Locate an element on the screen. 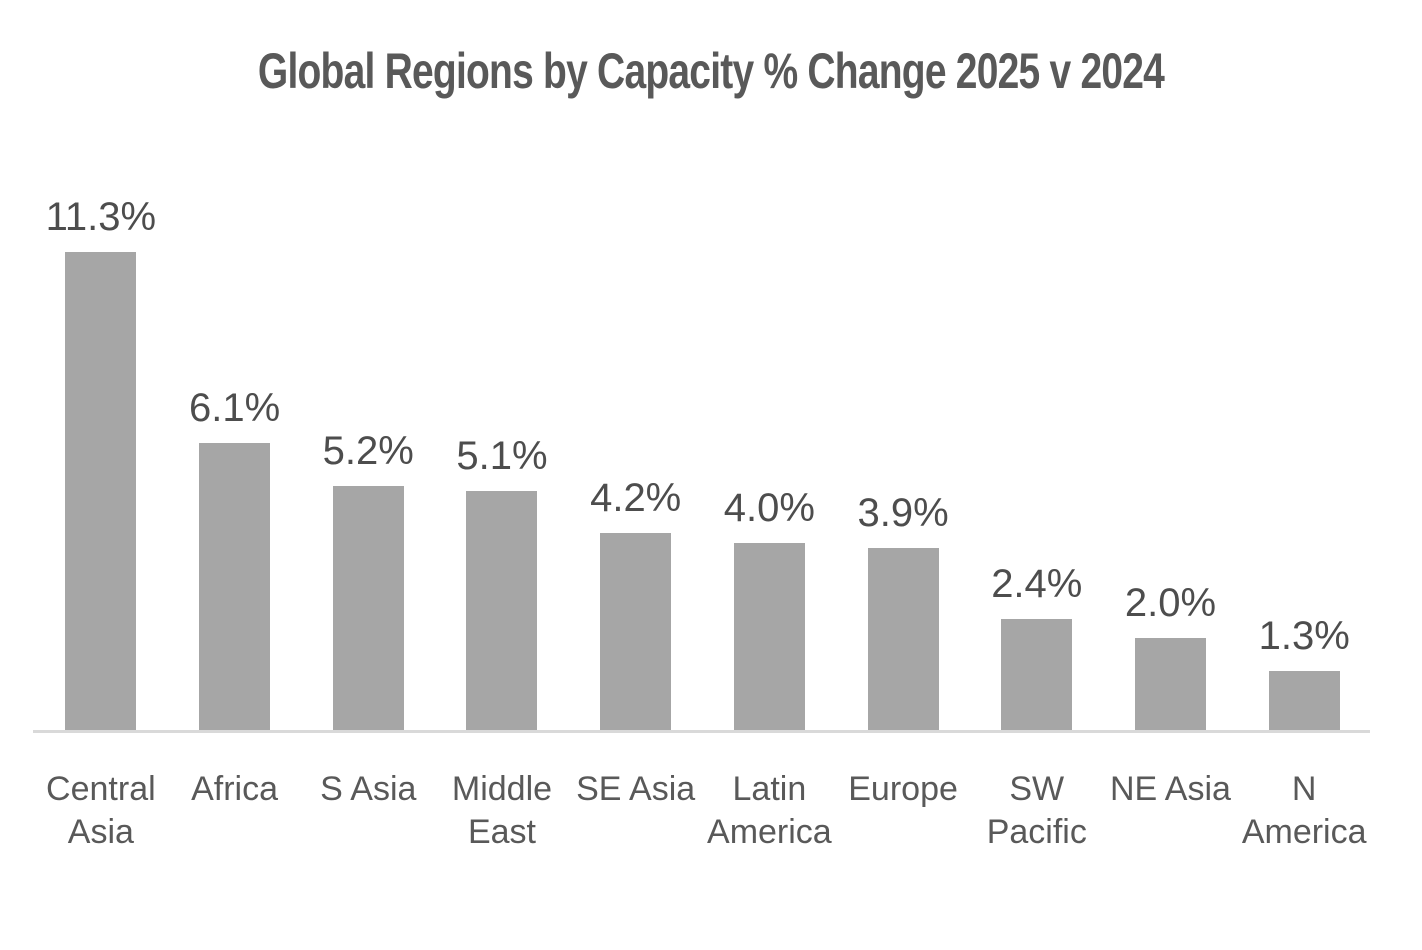  bar-column: 5.1% is located at coordinates (502, 464).